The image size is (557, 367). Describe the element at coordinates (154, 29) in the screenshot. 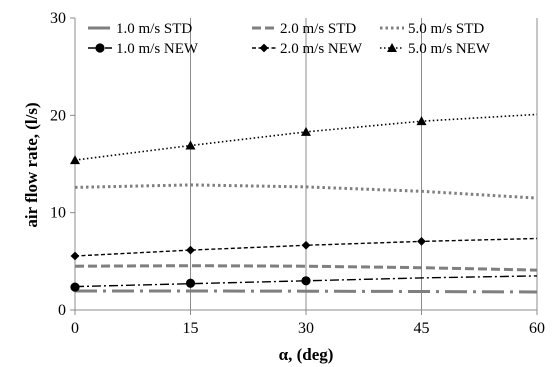

I see `legend-label-1: 1.0 m/s STD` at that location.